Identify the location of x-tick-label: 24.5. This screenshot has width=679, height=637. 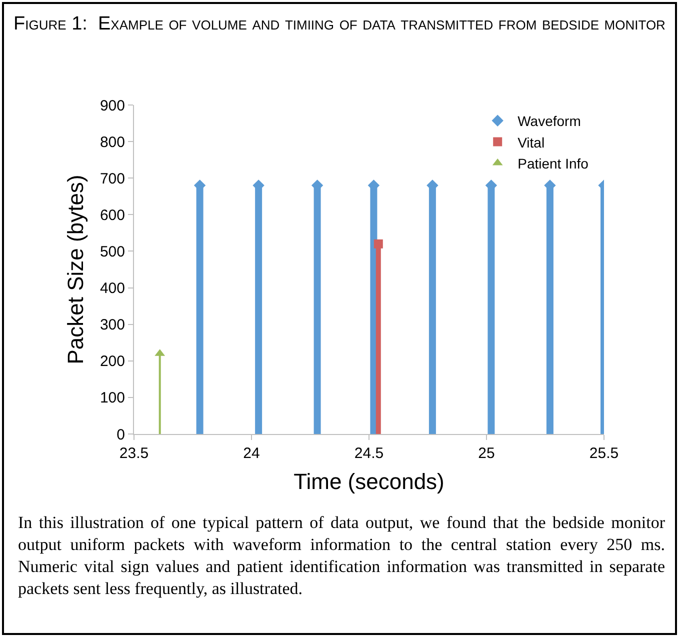
(369, 453).